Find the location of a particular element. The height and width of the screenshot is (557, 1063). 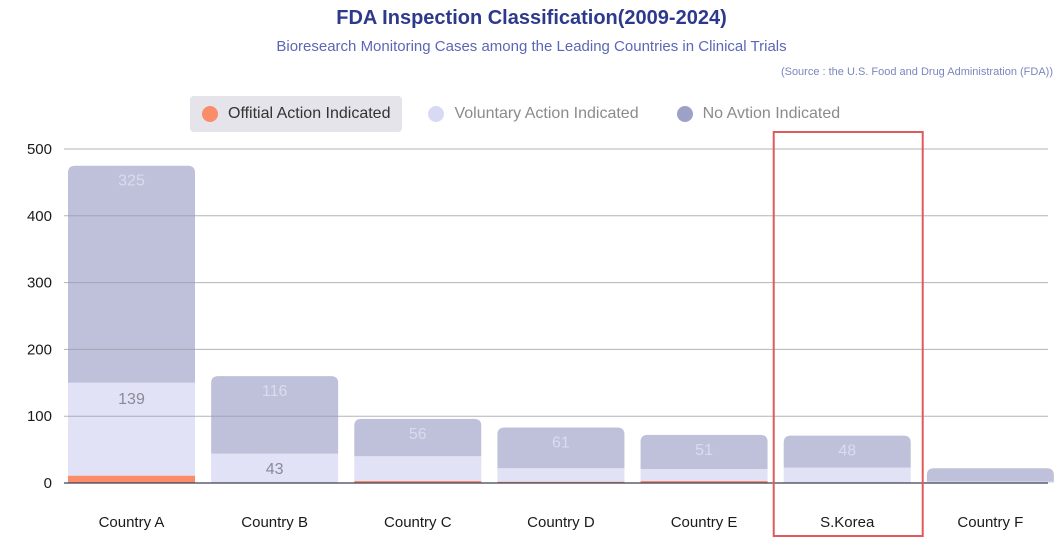

legend-item-official-action: Offitial Action Indicated is located at coordinates (296, 114).